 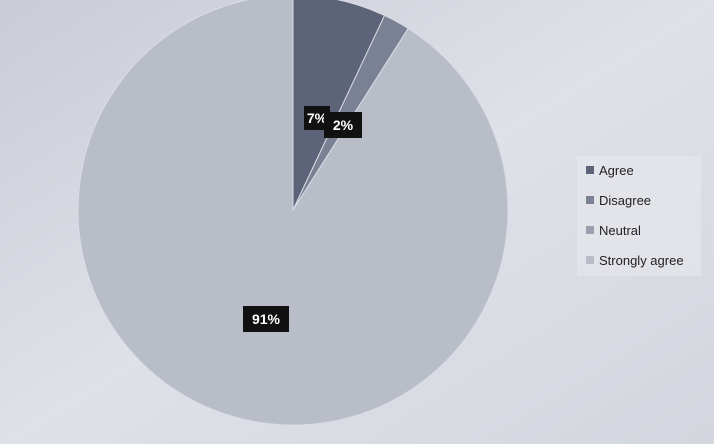 I want to click on data-label-text: 2%, so click(x=343, y=125).